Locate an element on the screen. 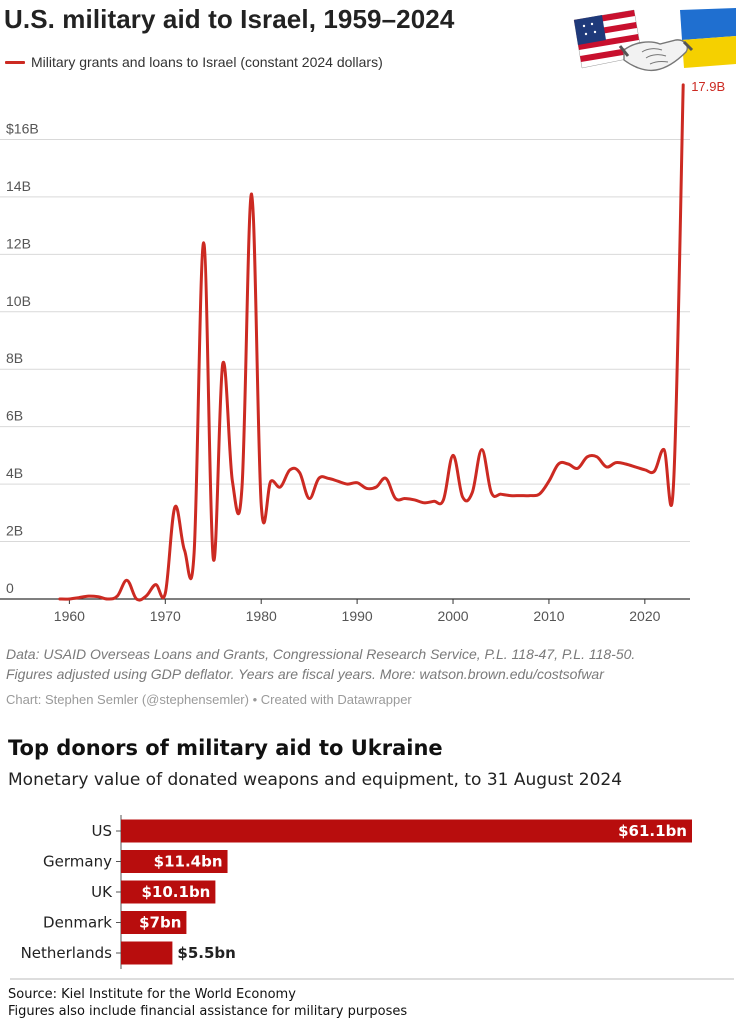 The width and height of the screenshot is (740, 1024). y-tick-label: 12B is located at coordinates (18, 243).